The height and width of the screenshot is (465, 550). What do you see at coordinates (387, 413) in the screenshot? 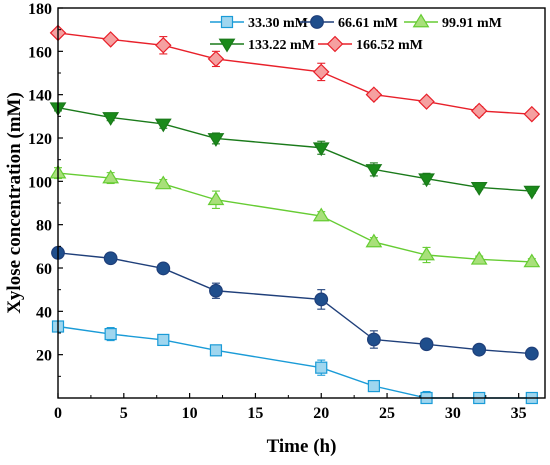
I see `x-tick-label: 25` at bounding box center [387, 413].